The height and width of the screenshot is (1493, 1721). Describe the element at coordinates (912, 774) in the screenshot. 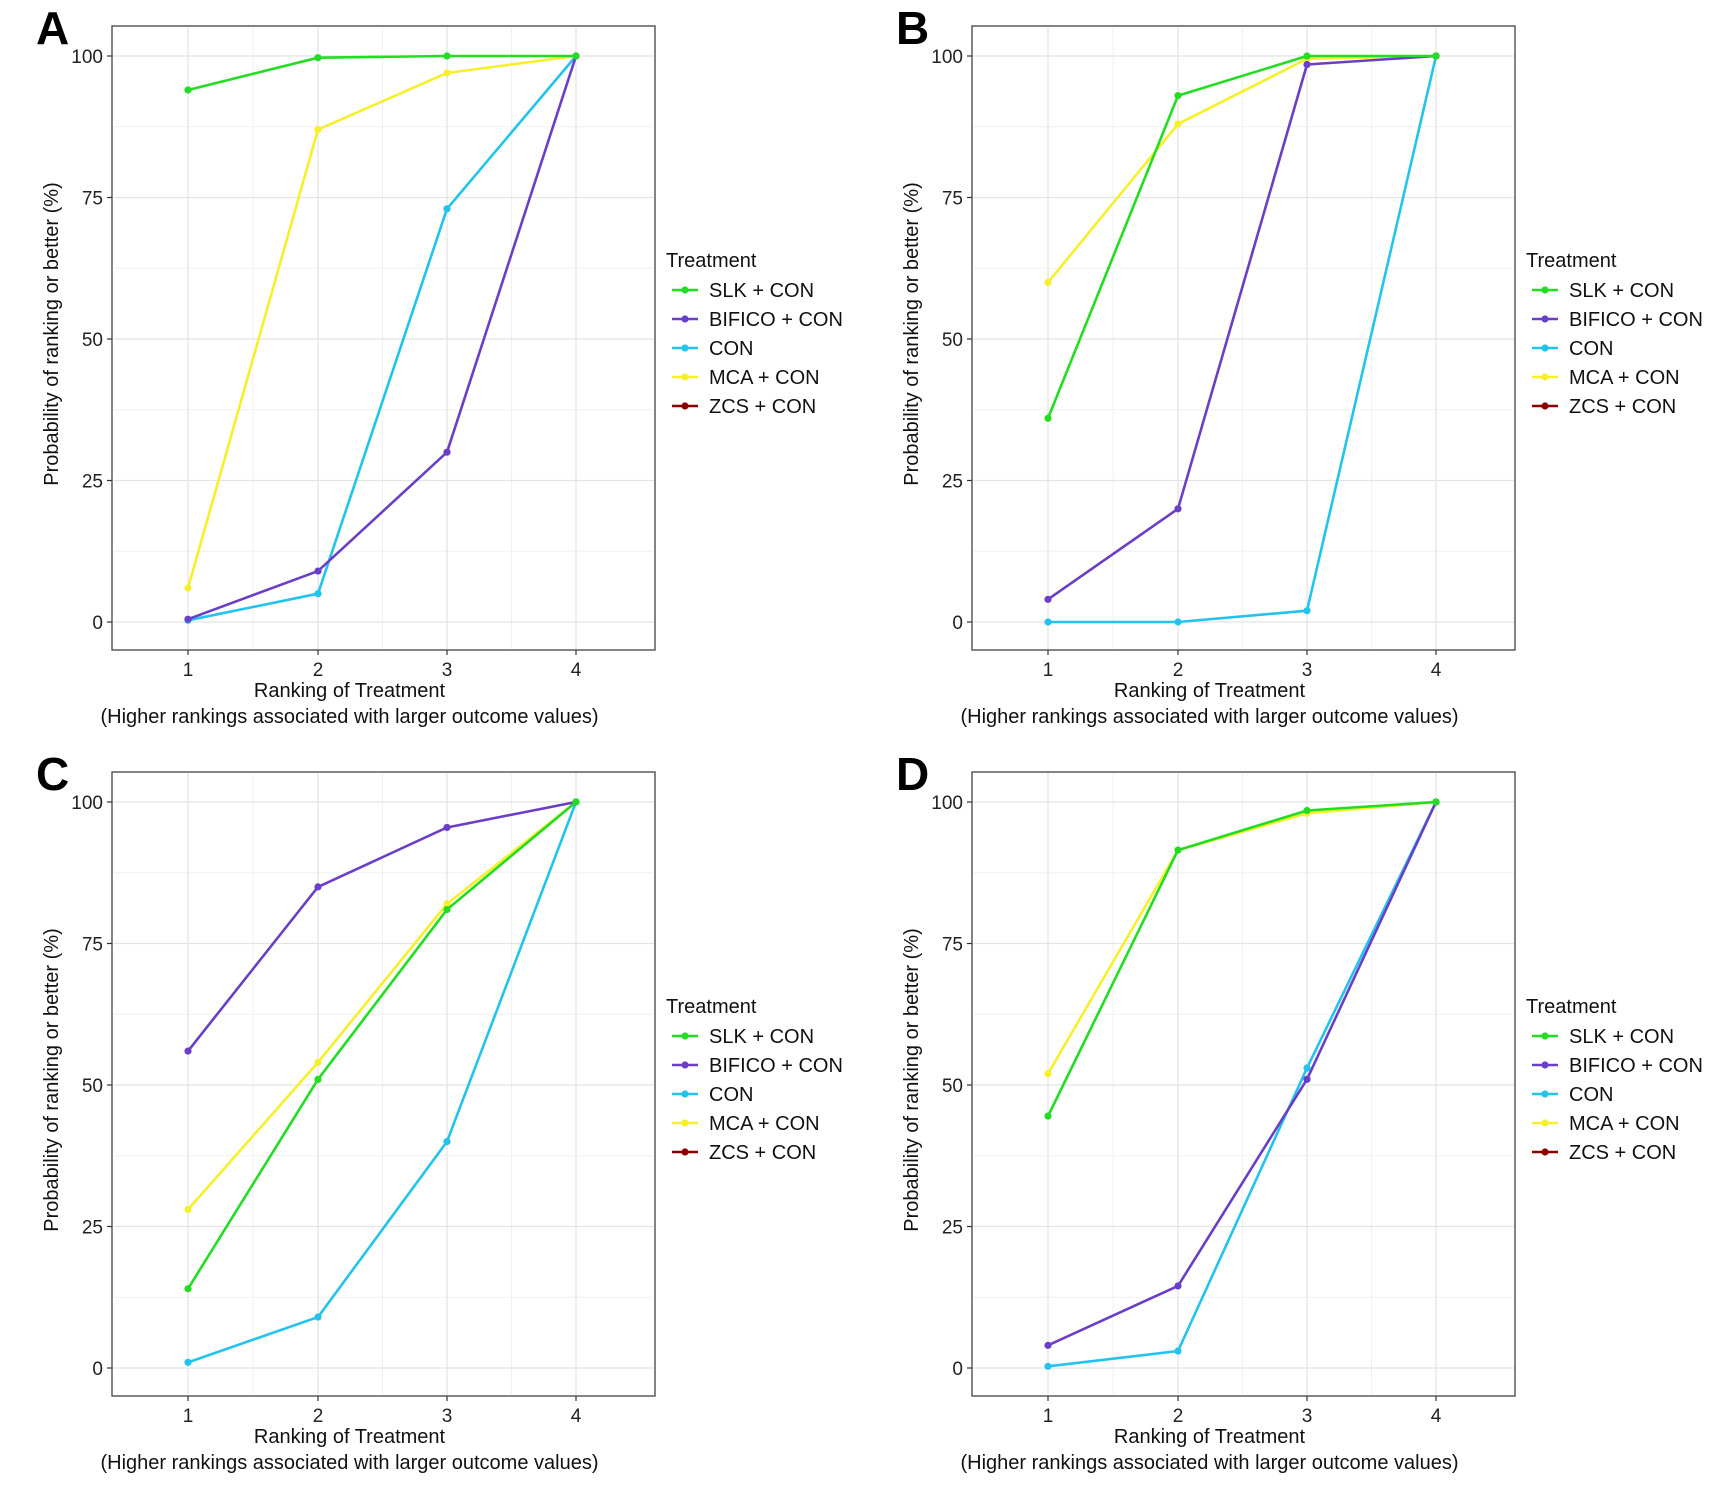

I see `panel-letter: D` at that location.